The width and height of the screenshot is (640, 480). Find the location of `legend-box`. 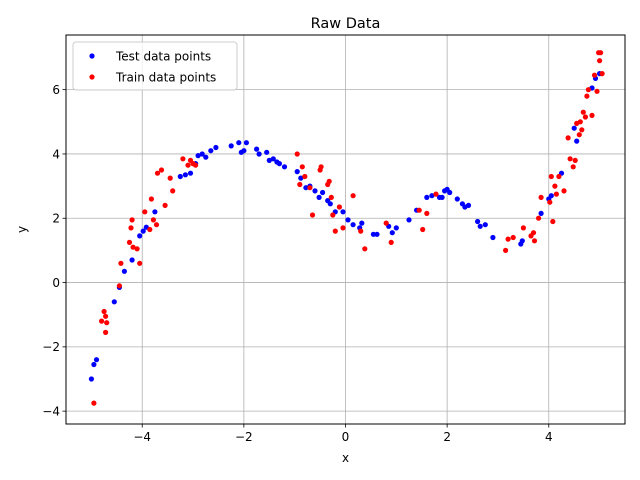

legend-box is located at coordinates (155, 66).